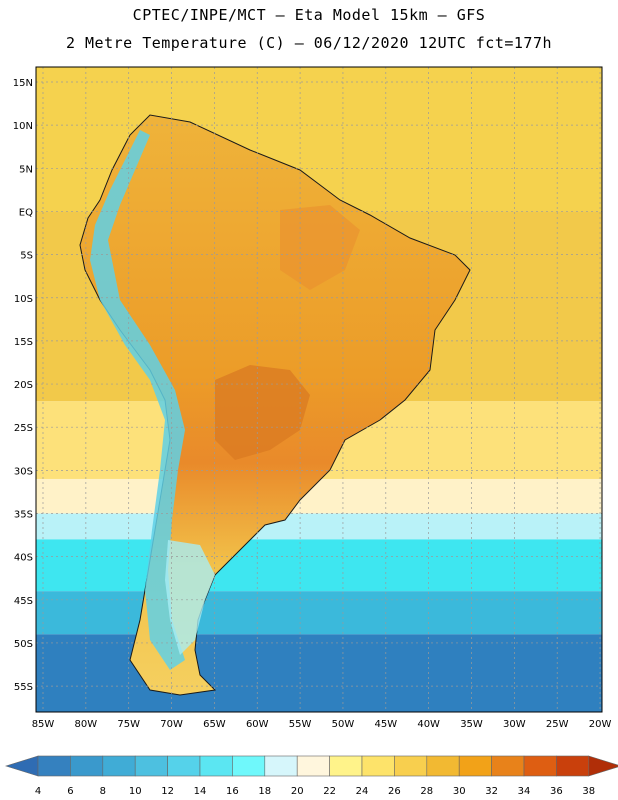 The height and width of the screenshot is (800, 618). What do you see at coordinates (329, 791) in the screenshot?
I see `colorbar-tick-label: 22` at bounding box center [329, 791].